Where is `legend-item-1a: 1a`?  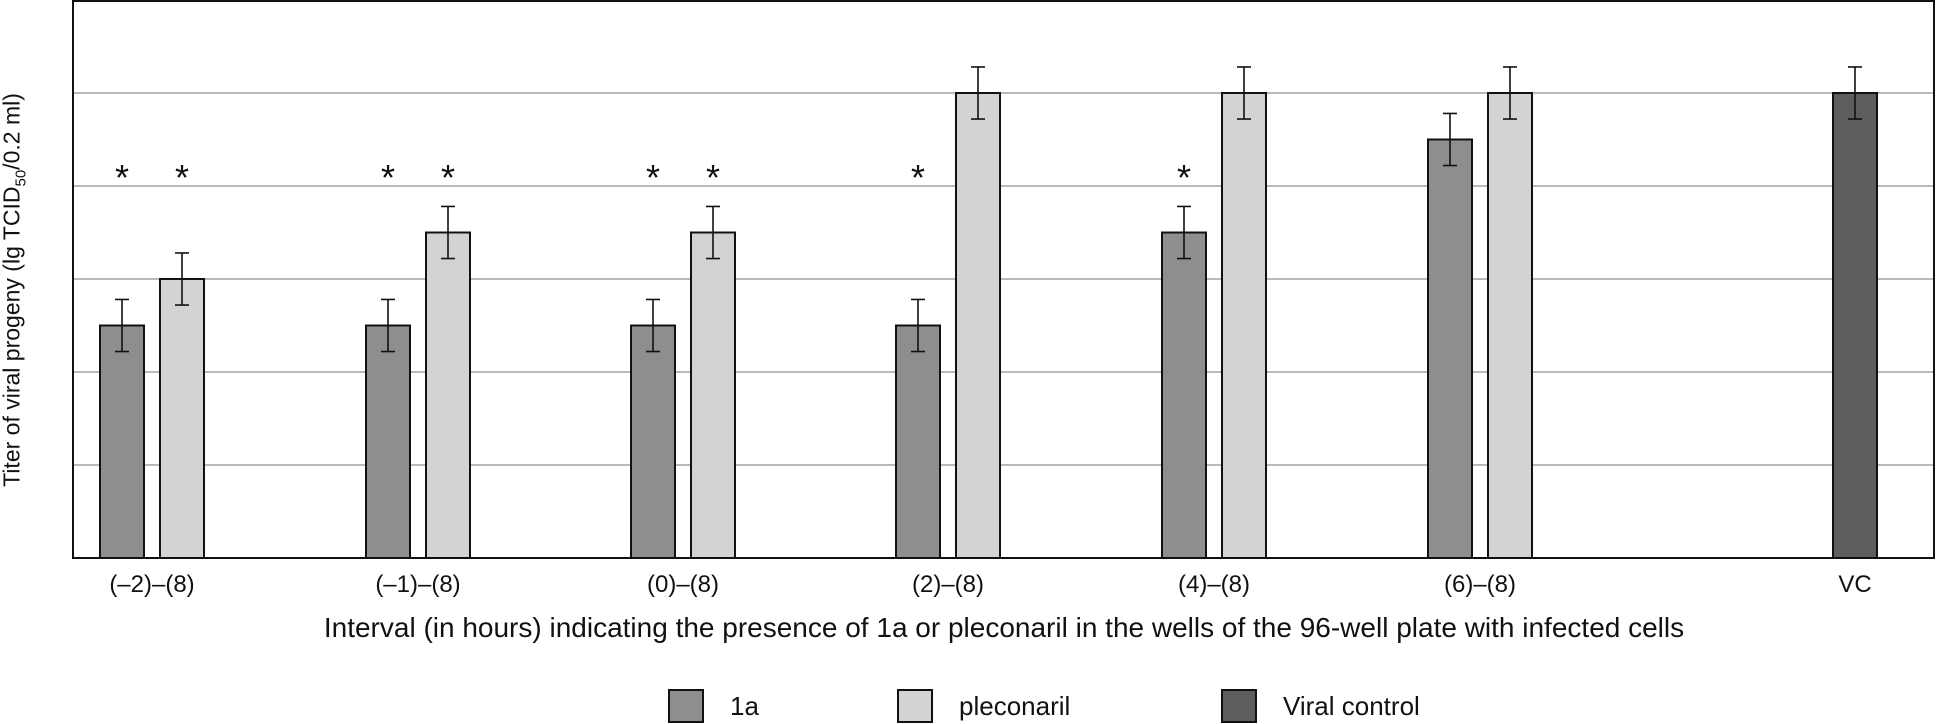
legend-item-1a: 1a is located at coordinates (713, 706).